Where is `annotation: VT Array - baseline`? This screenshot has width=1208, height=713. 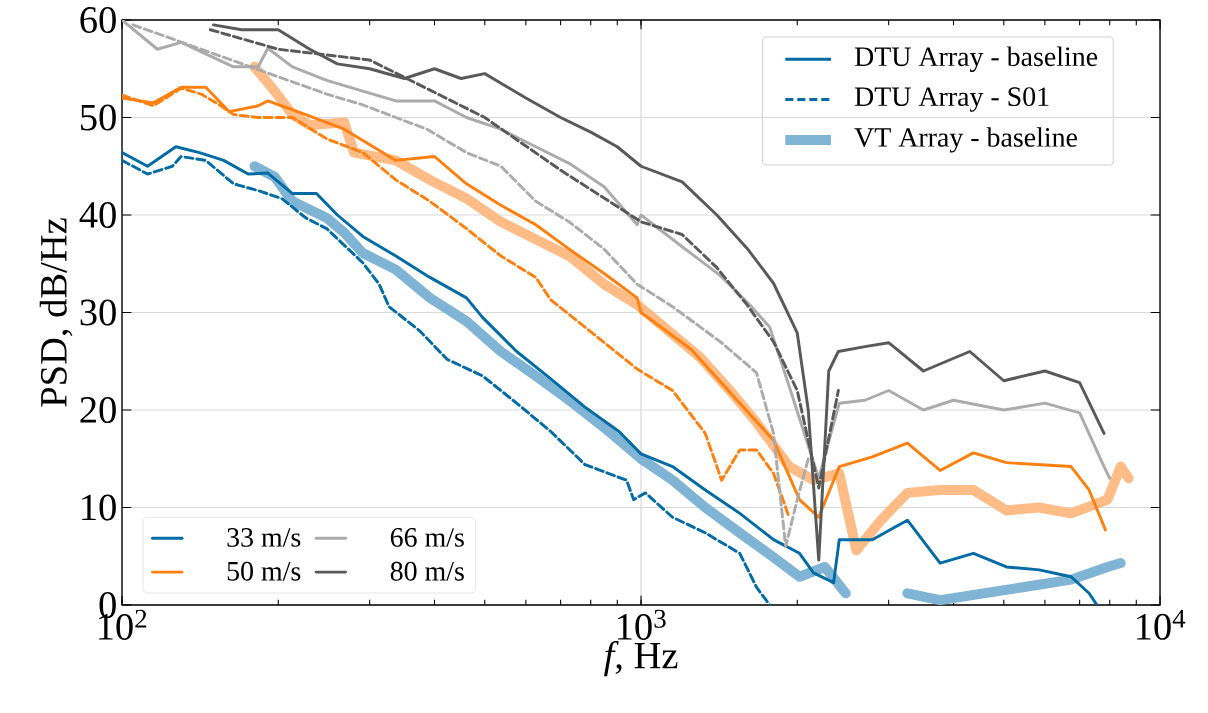 annotation: VT Array - baseline is located at coordinates (965, 140).